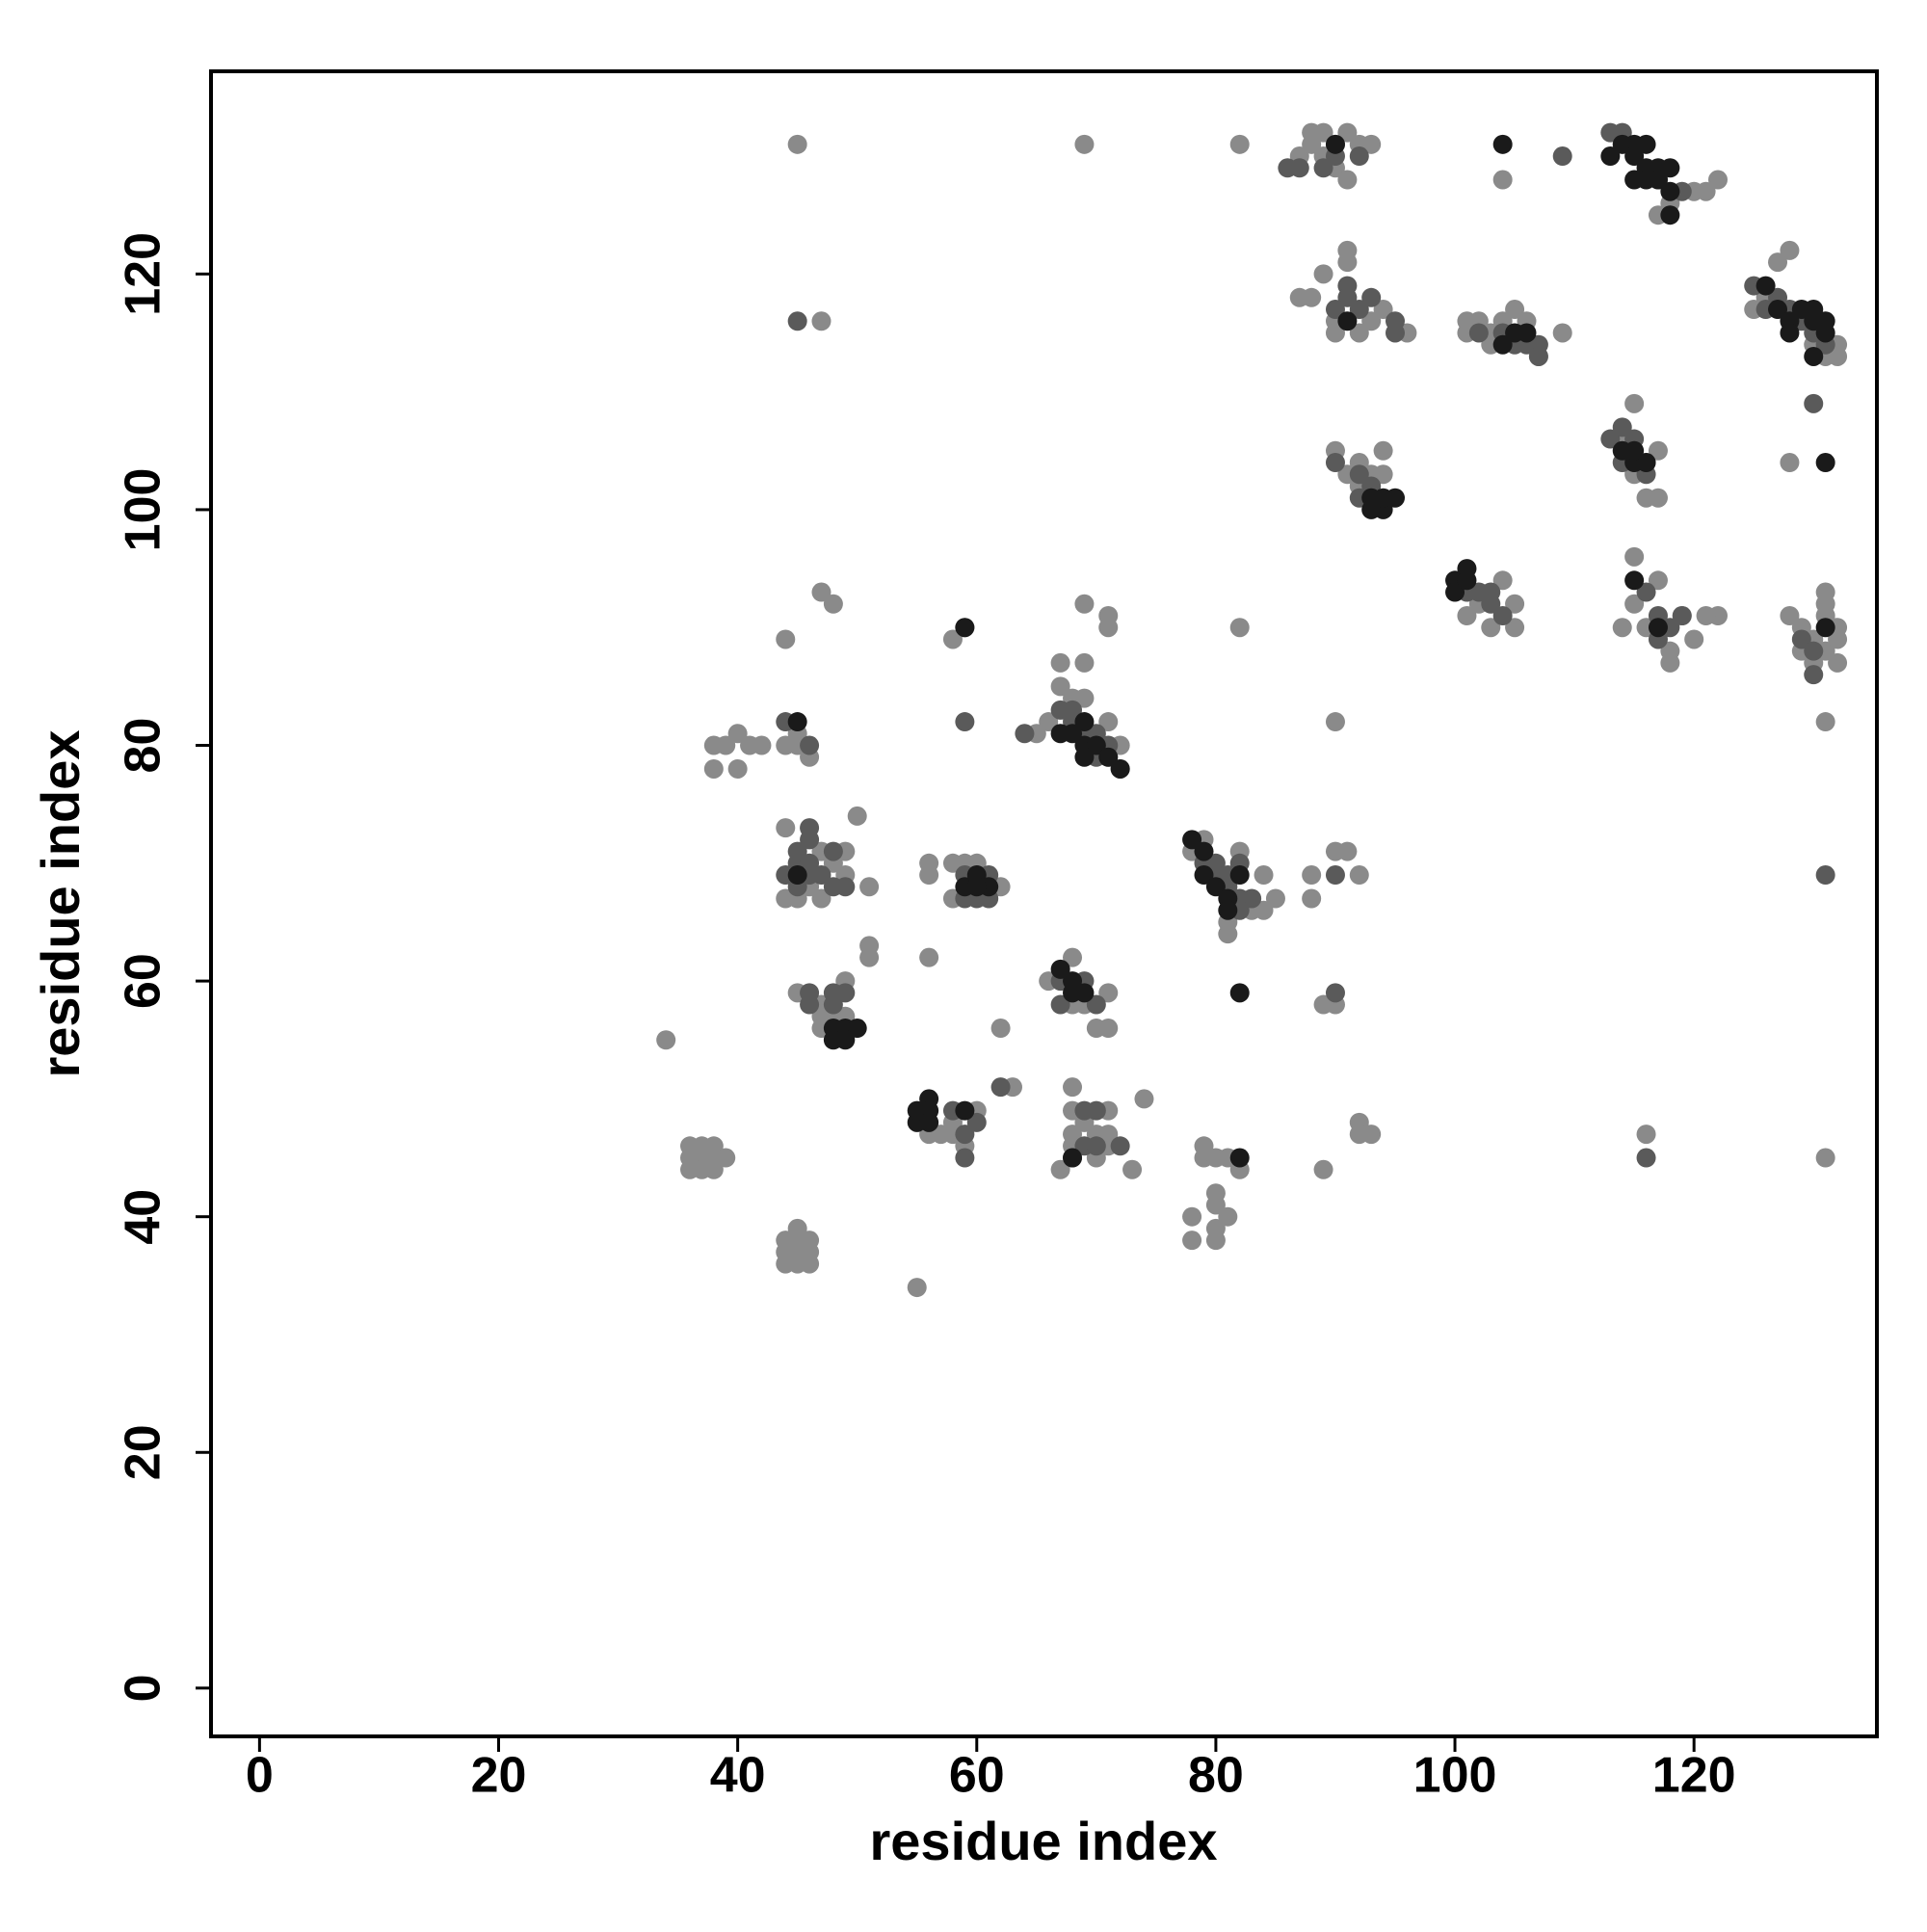 This screenshot has width=1927, height=1932. I want to click on y-tick-label: 20, so click(144, 1452).